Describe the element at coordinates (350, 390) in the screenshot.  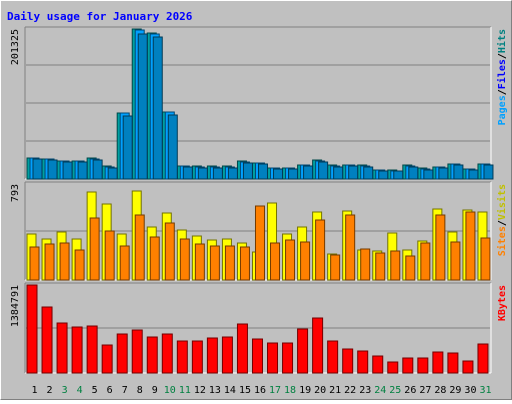
I see `x-tick-label-22: 22` at that location.